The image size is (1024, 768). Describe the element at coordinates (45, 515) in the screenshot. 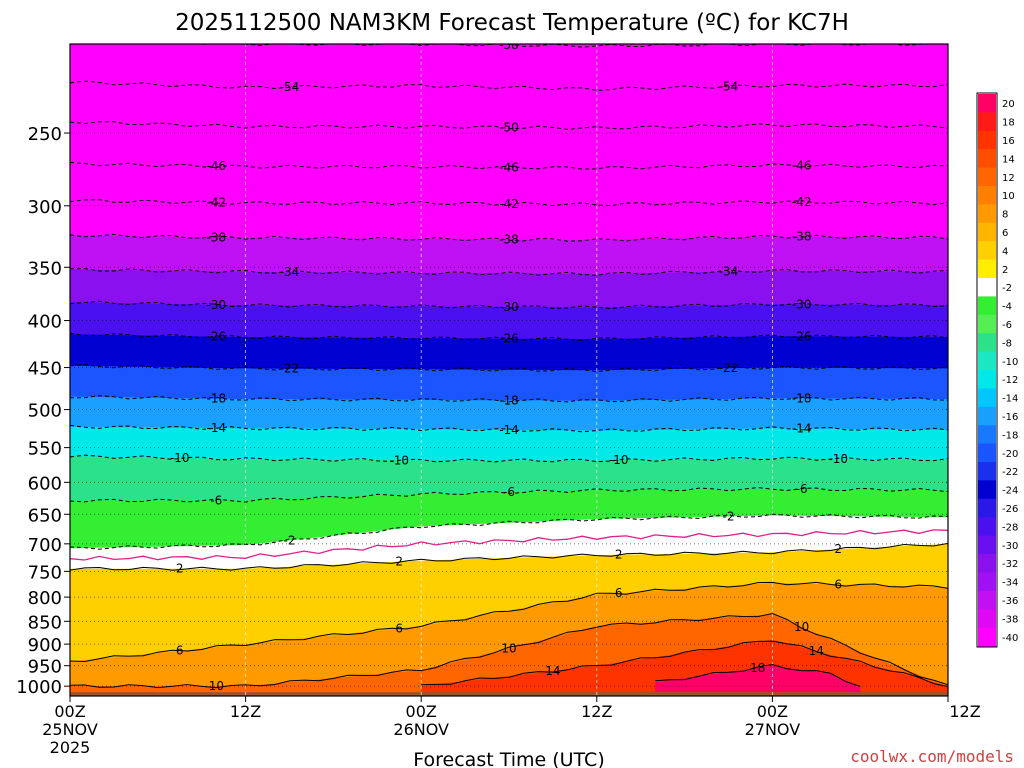

I see `y-tick-label: 650` at that location.